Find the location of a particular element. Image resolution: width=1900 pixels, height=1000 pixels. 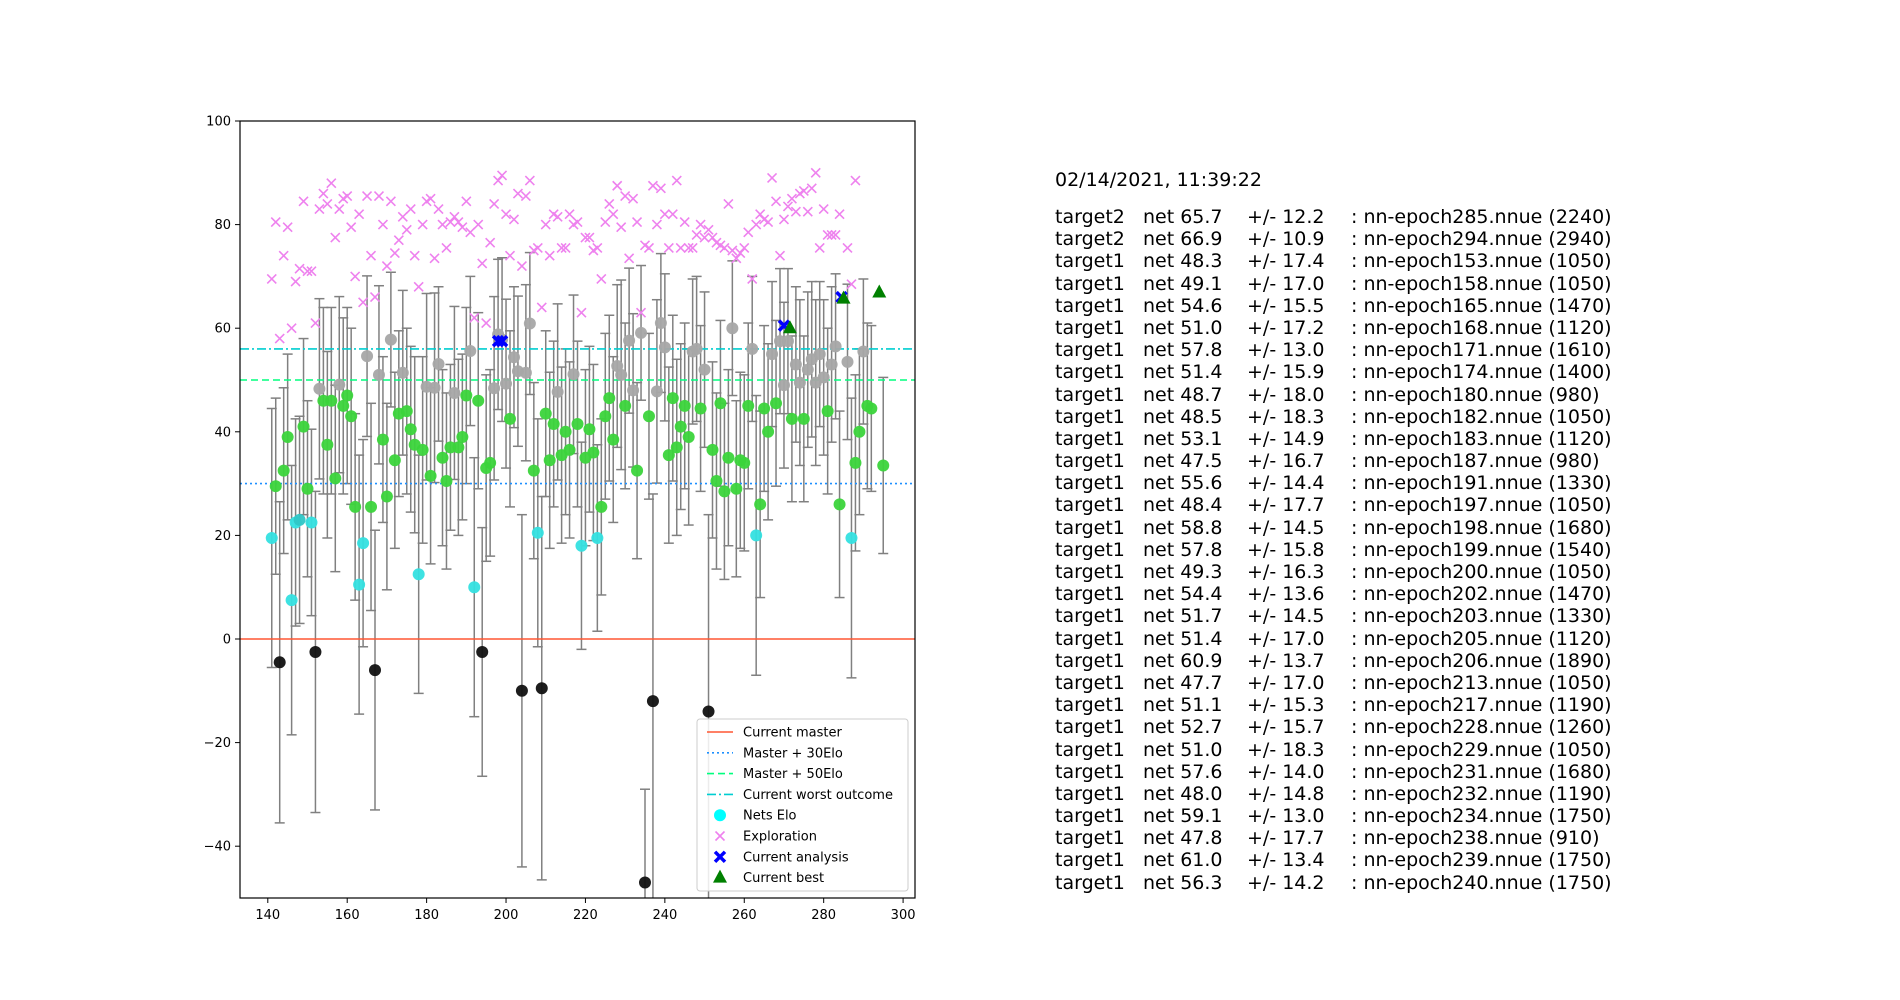

result-net: net 57.8 is located at coordinates (1183, 549).